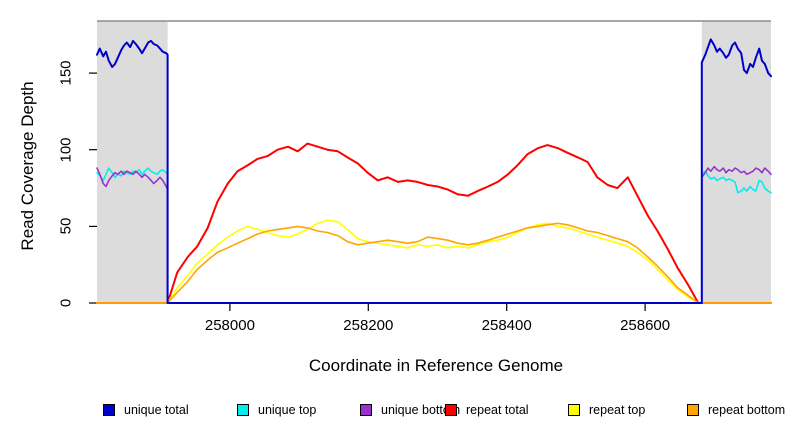 This screenshot has height=432, width=792. I want to click on legend-item-repeat-bottom: repeat bottom, so click(736, 410).